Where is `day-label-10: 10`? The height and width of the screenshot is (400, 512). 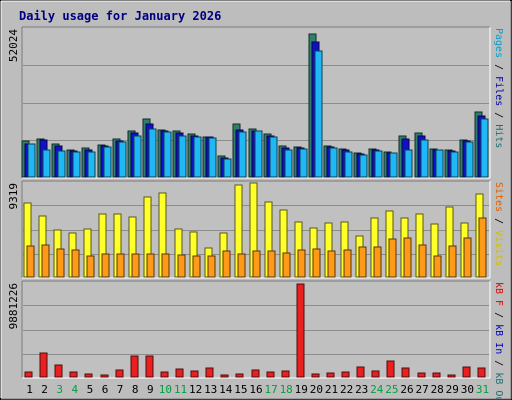
day-label-10: 10 is located at coordinates (165, 389).